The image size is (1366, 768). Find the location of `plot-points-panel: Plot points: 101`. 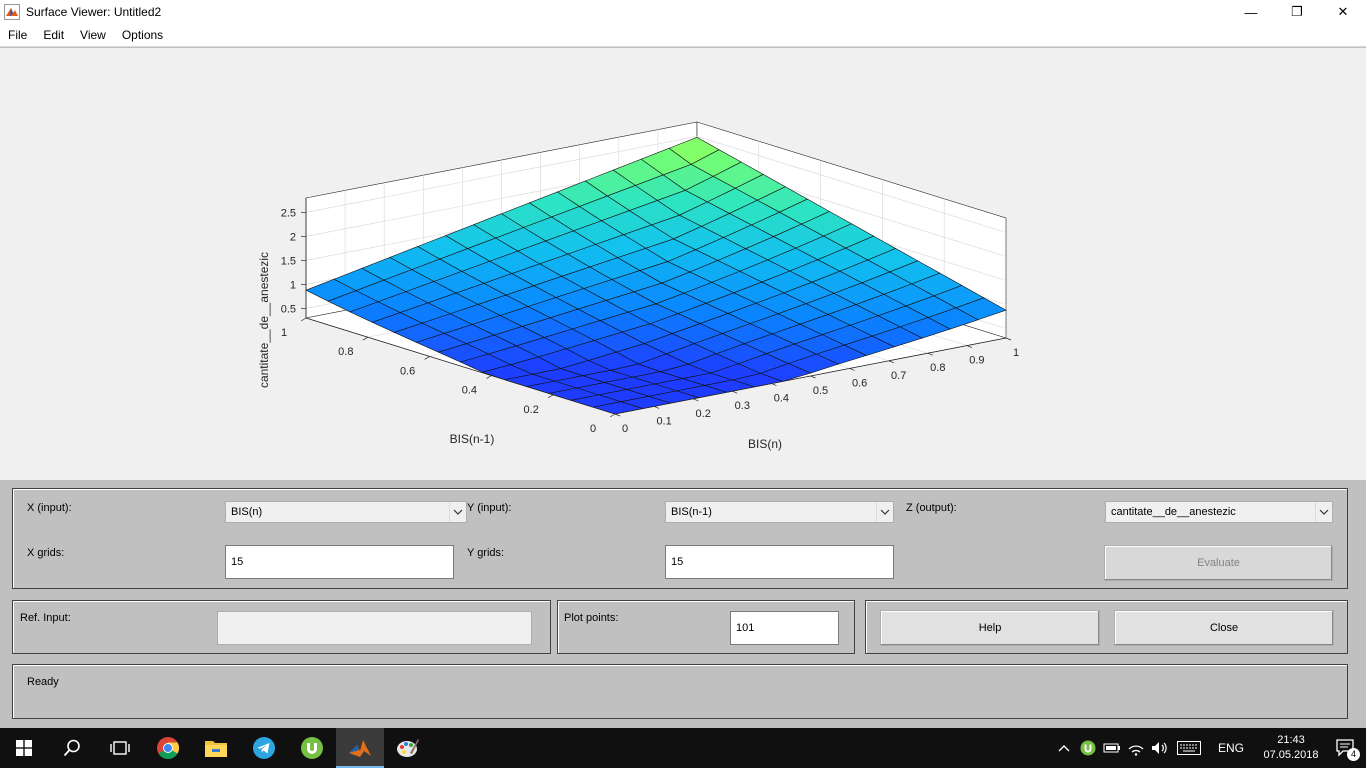

plot-points-panel: Plot points: 101 is located at coordinates (706, 627).